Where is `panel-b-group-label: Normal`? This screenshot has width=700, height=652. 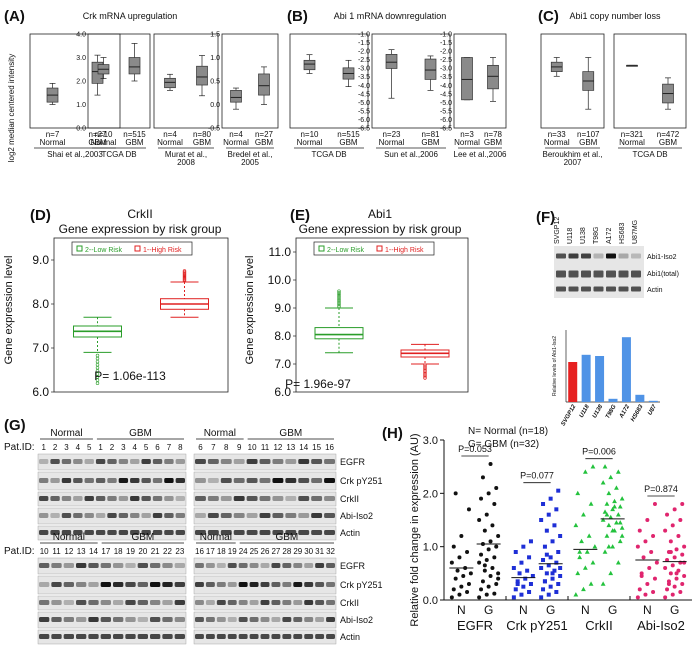
panel-b-group-label: Normal is located at coordinates (392, 142).